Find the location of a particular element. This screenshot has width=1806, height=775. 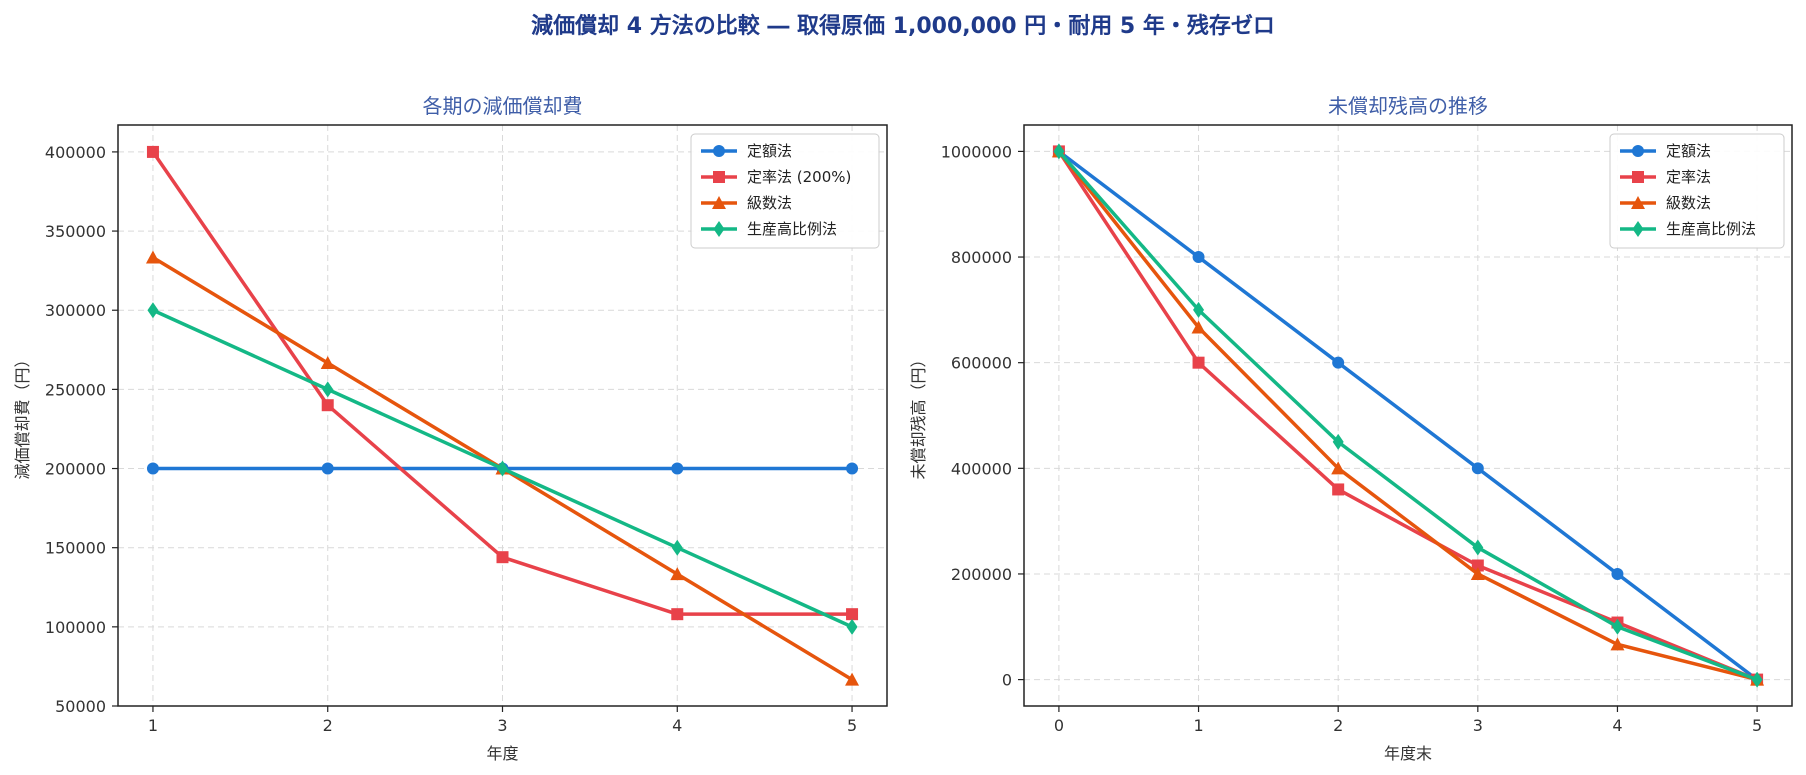

y-axis-label: 減価償却費（円） is located at coordinates (22, 415).